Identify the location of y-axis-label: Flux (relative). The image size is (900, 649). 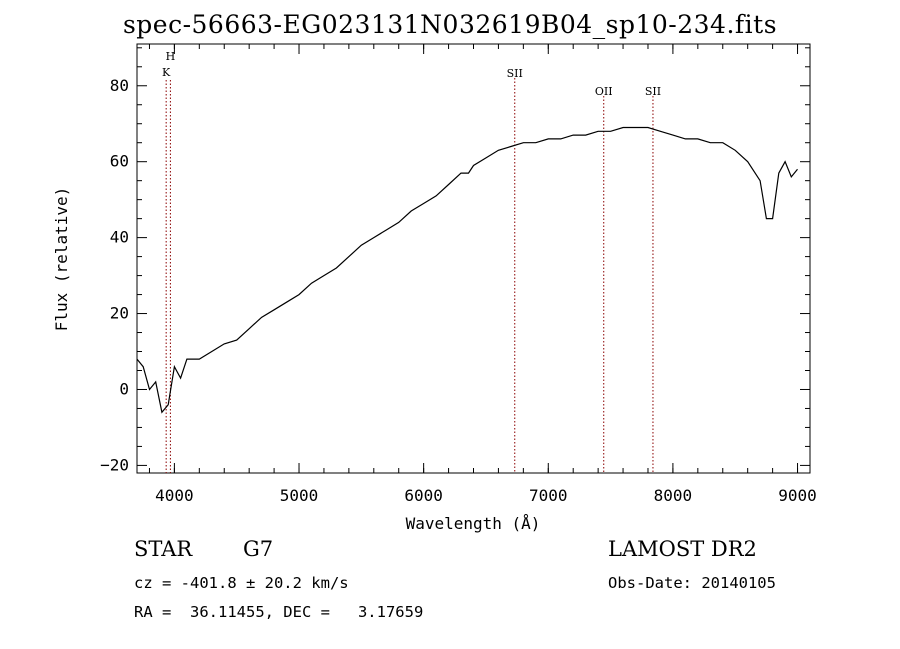
(61, 259).